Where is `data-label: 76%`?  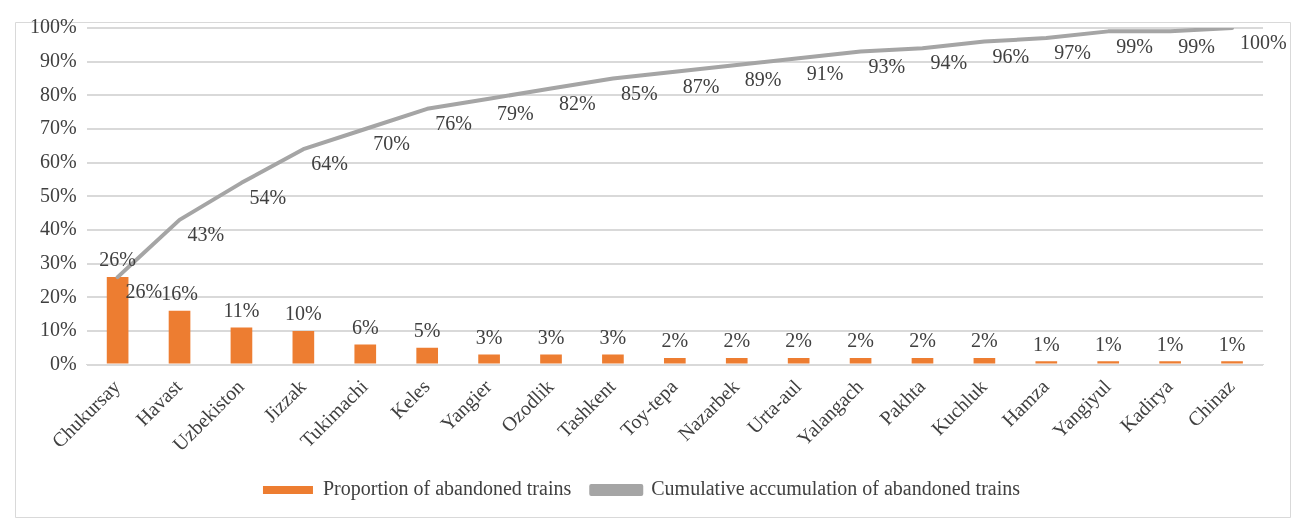
data-label: 76% is located at coordinates (453, 123).